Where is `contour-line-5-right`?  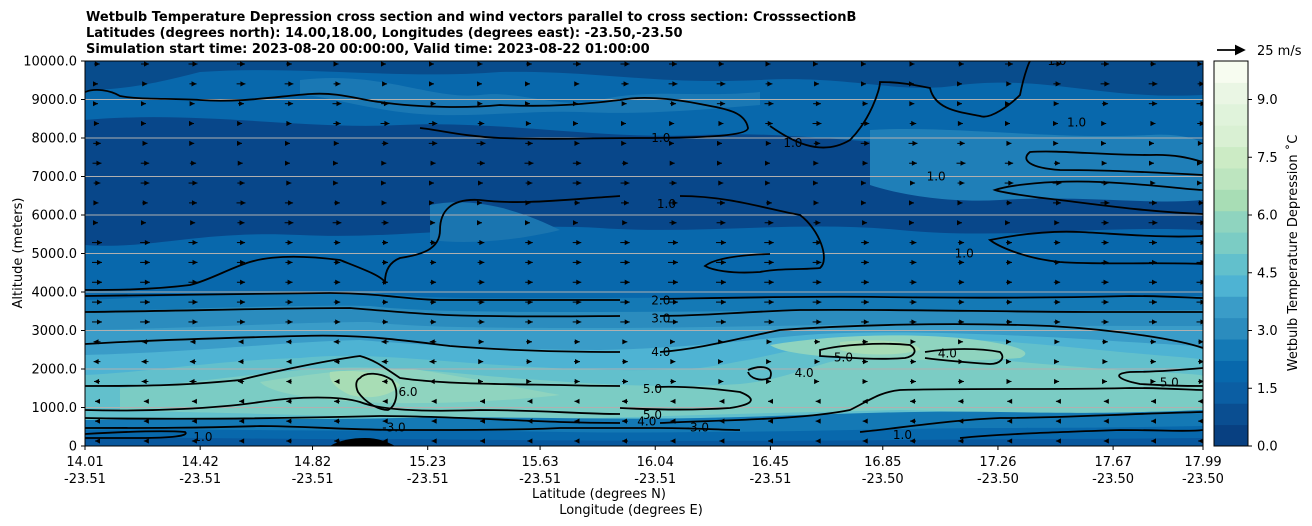
contour-line-5-right is located at coordinates (964, 356).